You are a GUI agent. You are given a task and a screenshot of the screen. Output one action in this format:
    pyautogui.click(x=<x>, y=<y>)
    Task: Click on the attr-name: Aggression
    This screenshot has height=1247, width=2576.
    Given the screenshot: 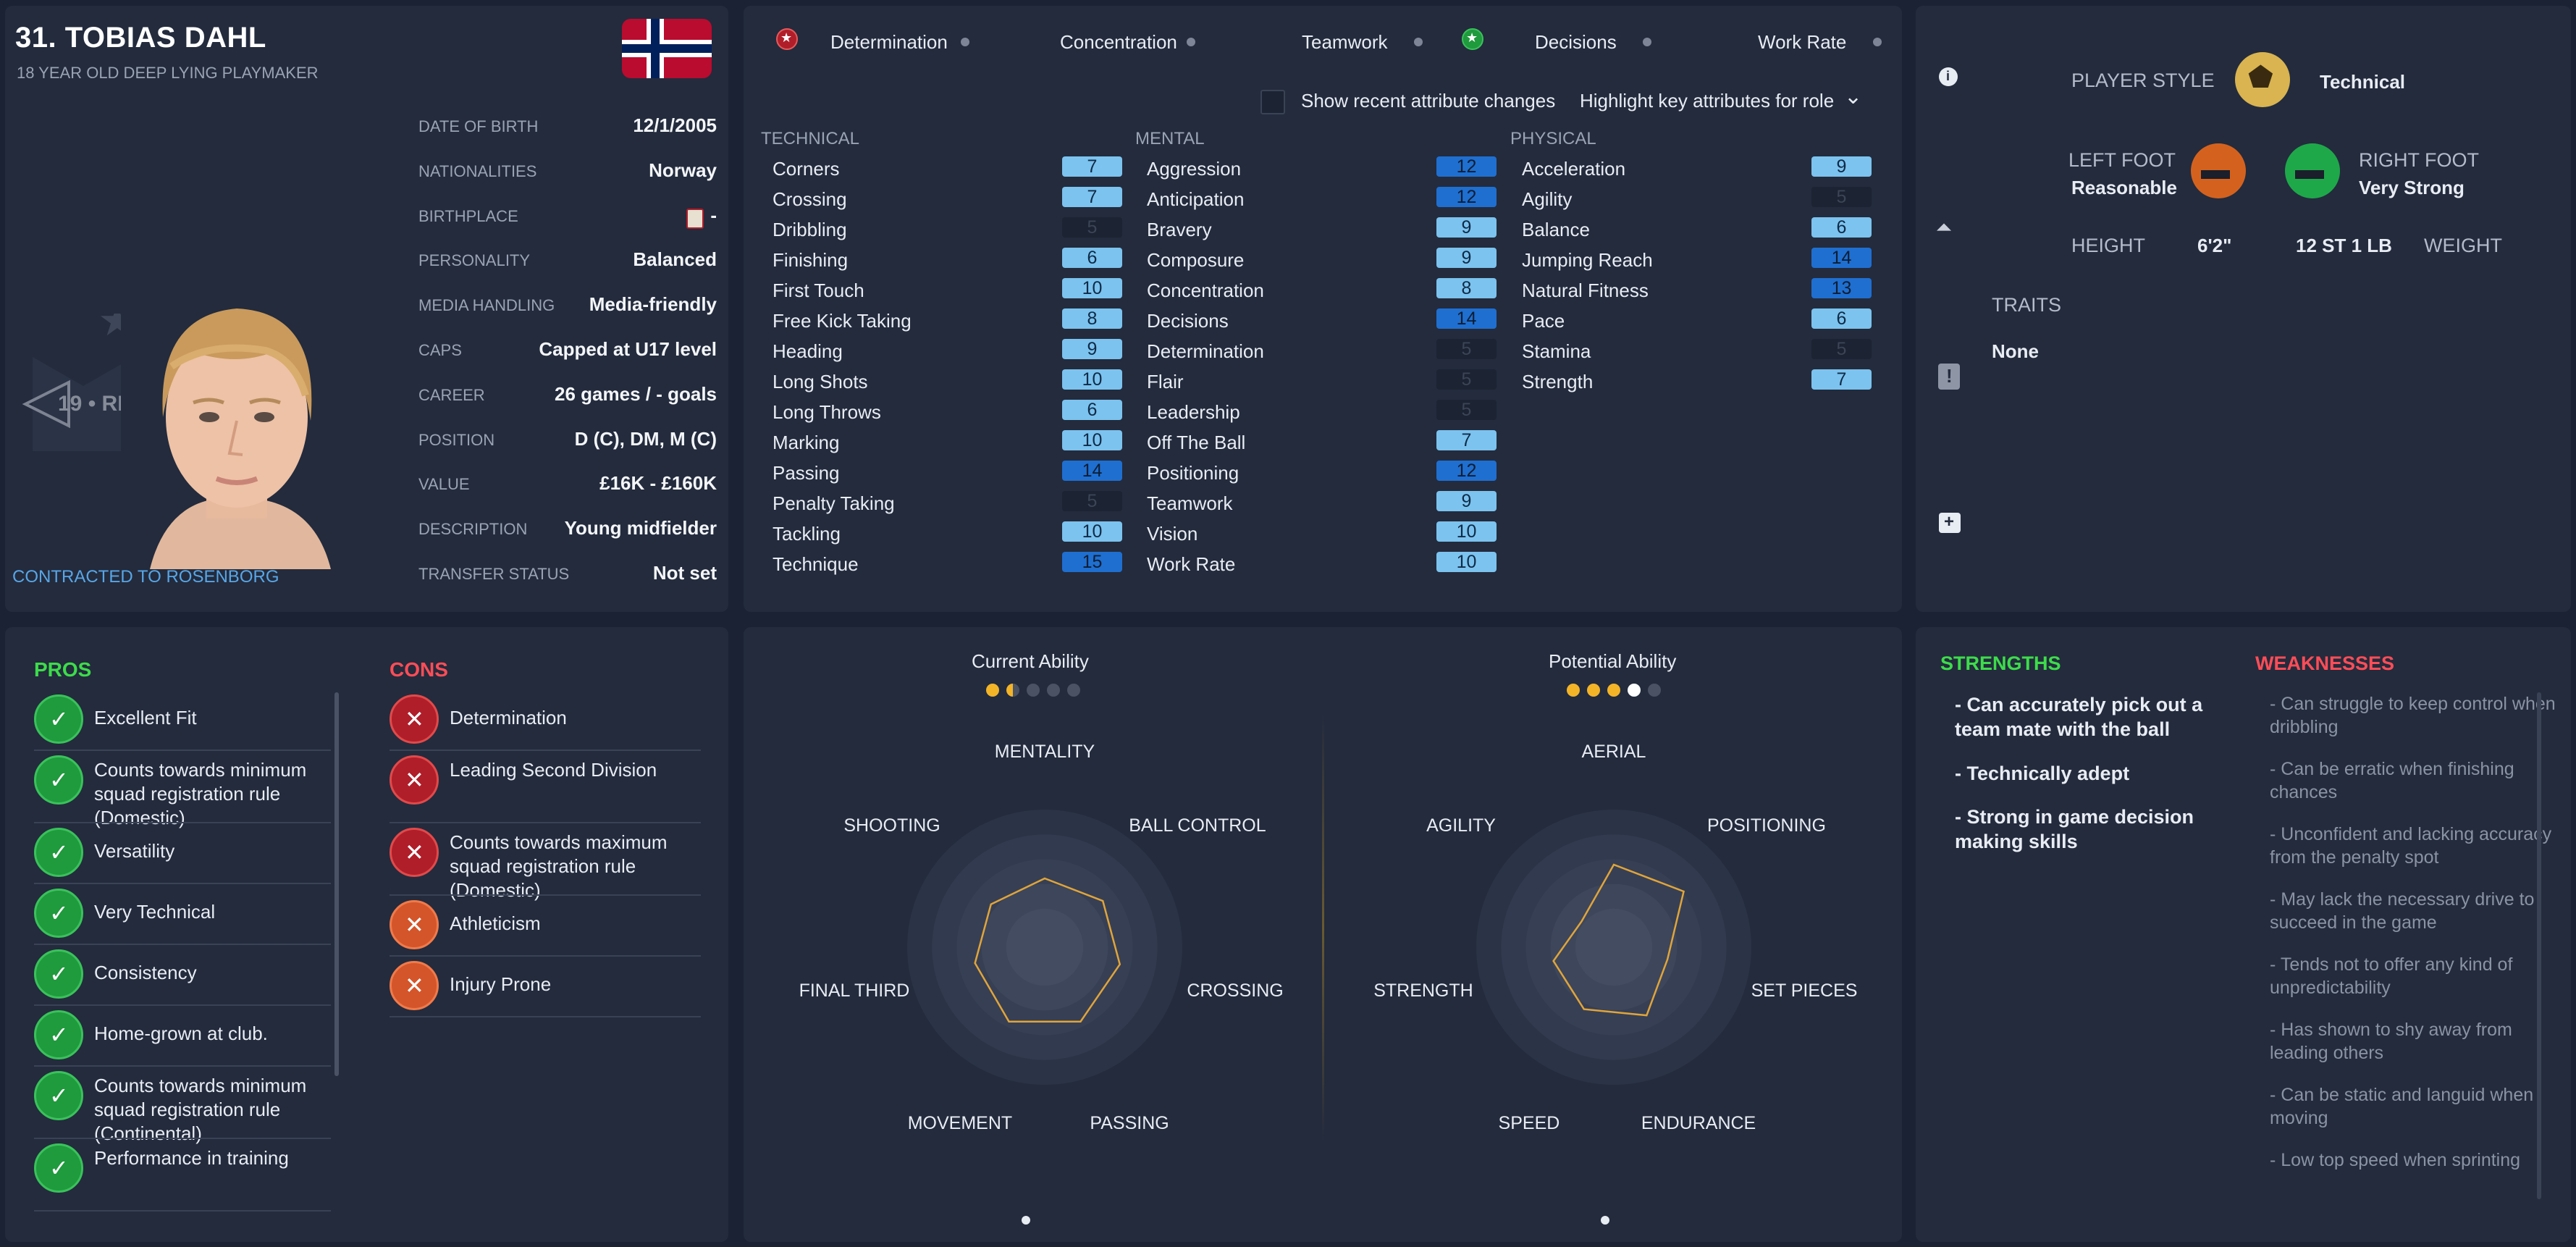 What is the action you would take?
    pyautogui.click(x=1194, y=169)
    